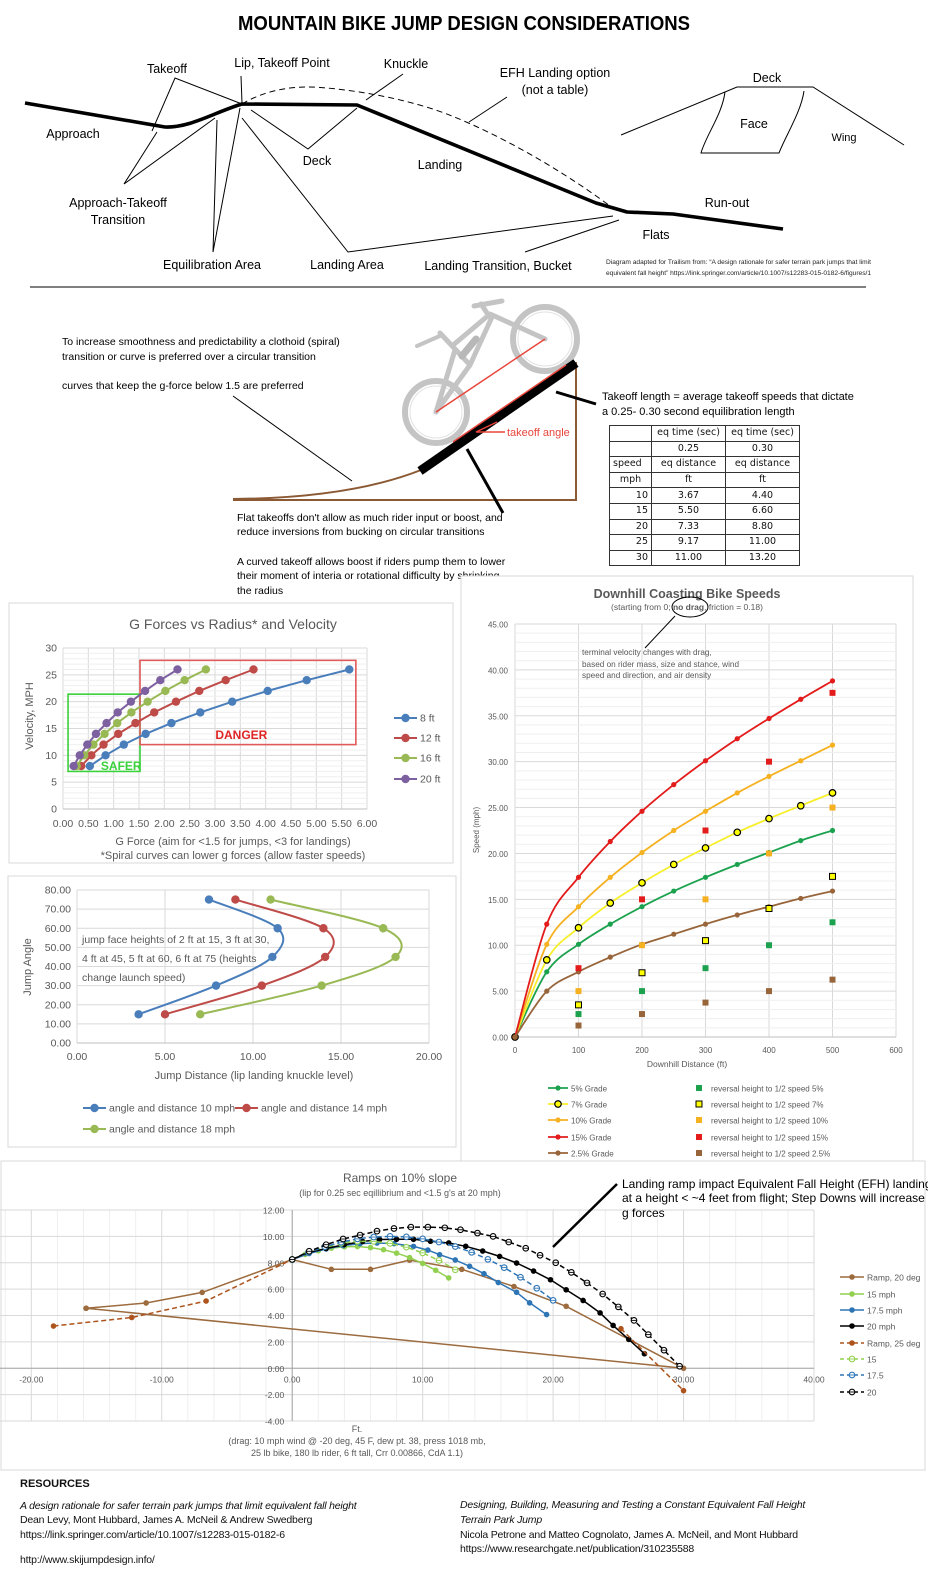 Image resolution: width=928 pixels, height=1574 pixels. I want to click on legend-item: reversal height to 1/2 speed 15%, so click(762, 1138).